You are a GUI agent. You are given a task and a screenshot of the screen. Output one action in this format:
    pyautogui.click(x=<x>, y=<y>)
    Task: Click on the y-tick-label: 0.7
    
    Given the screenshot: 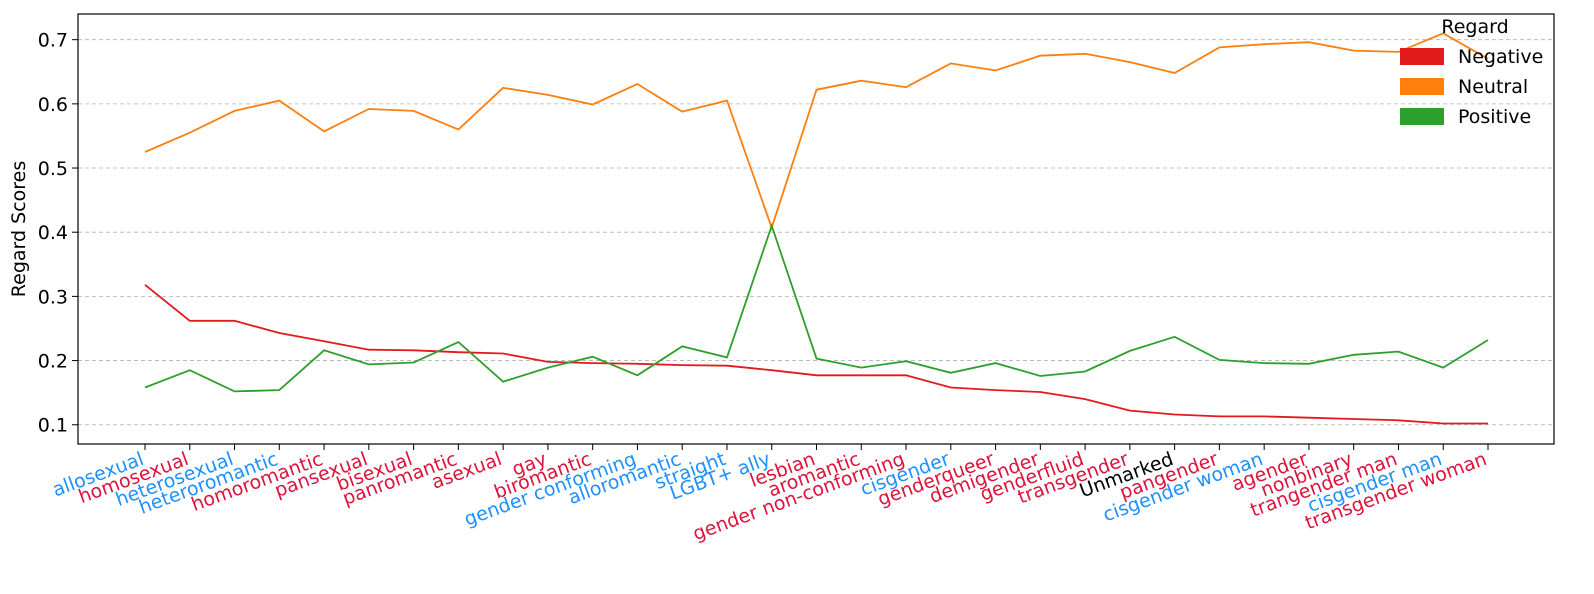 What is the action you would take?
    pyautogui.click(x=53, y=41)
    